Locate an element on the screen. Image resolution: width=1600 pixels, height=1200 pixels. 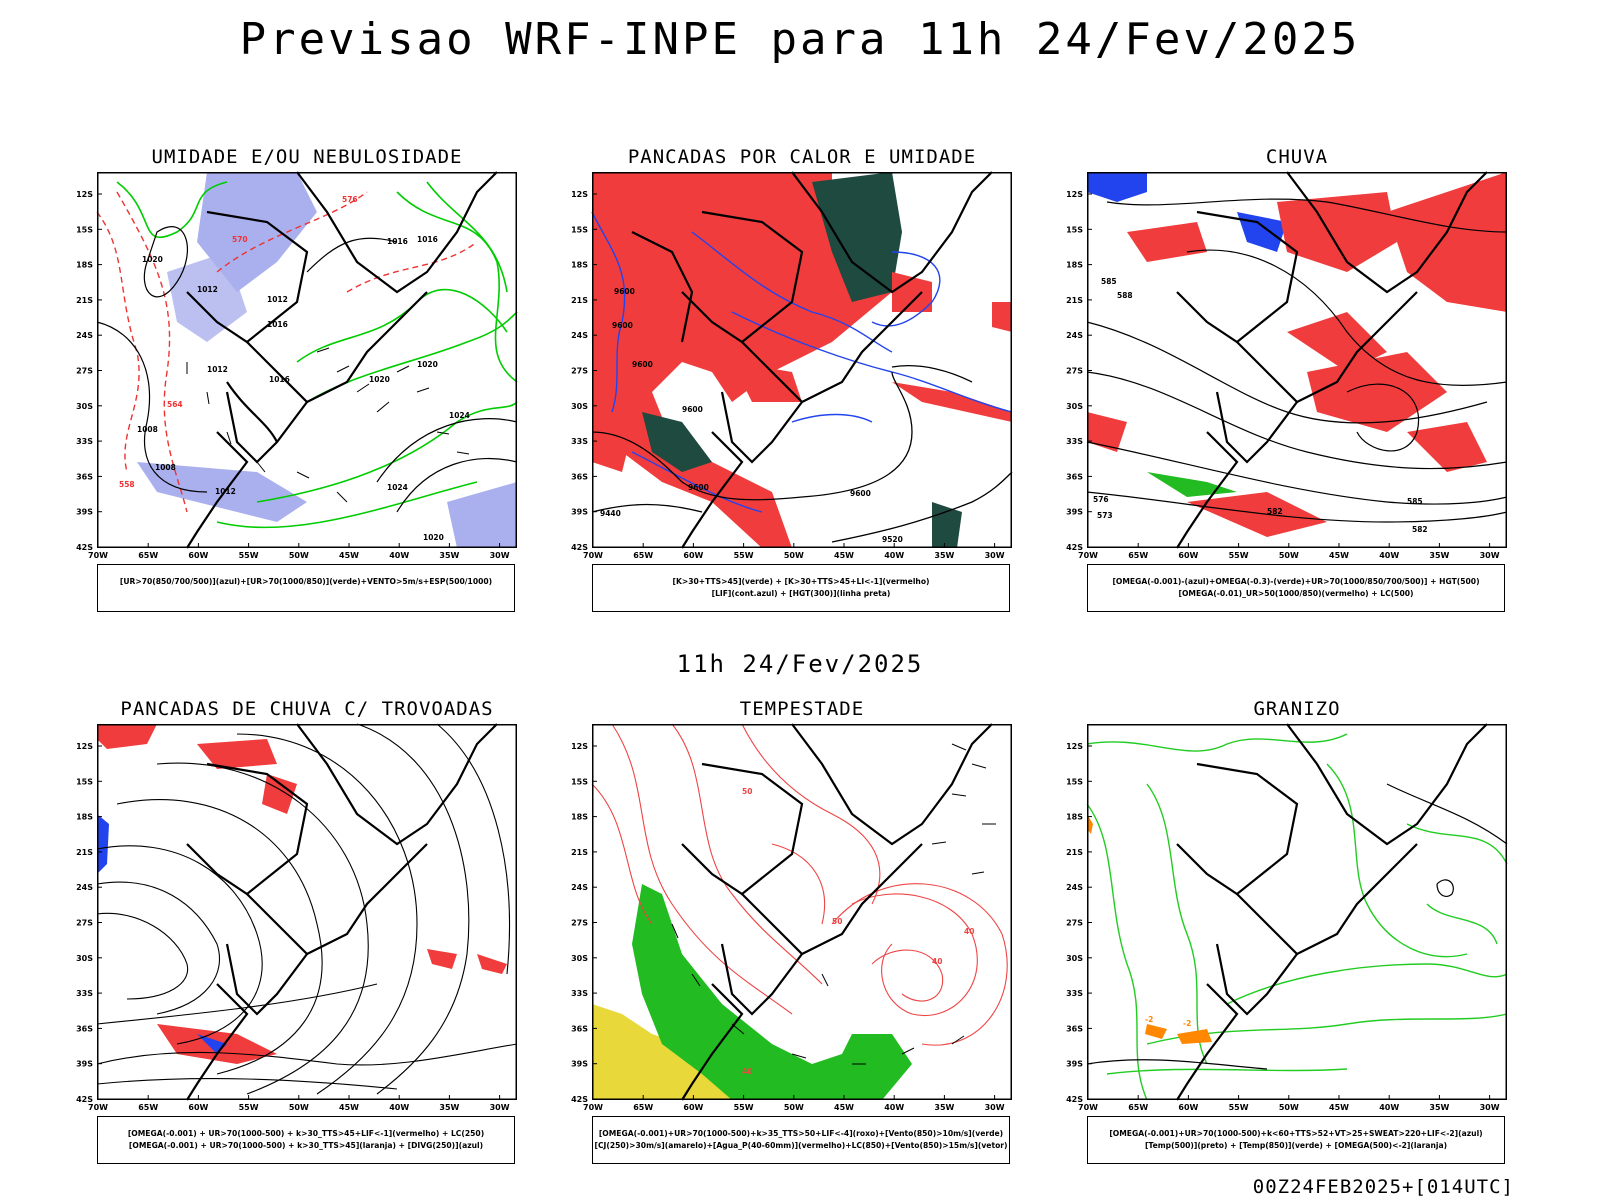
humidity-fill is located at coordinates (207, 297).